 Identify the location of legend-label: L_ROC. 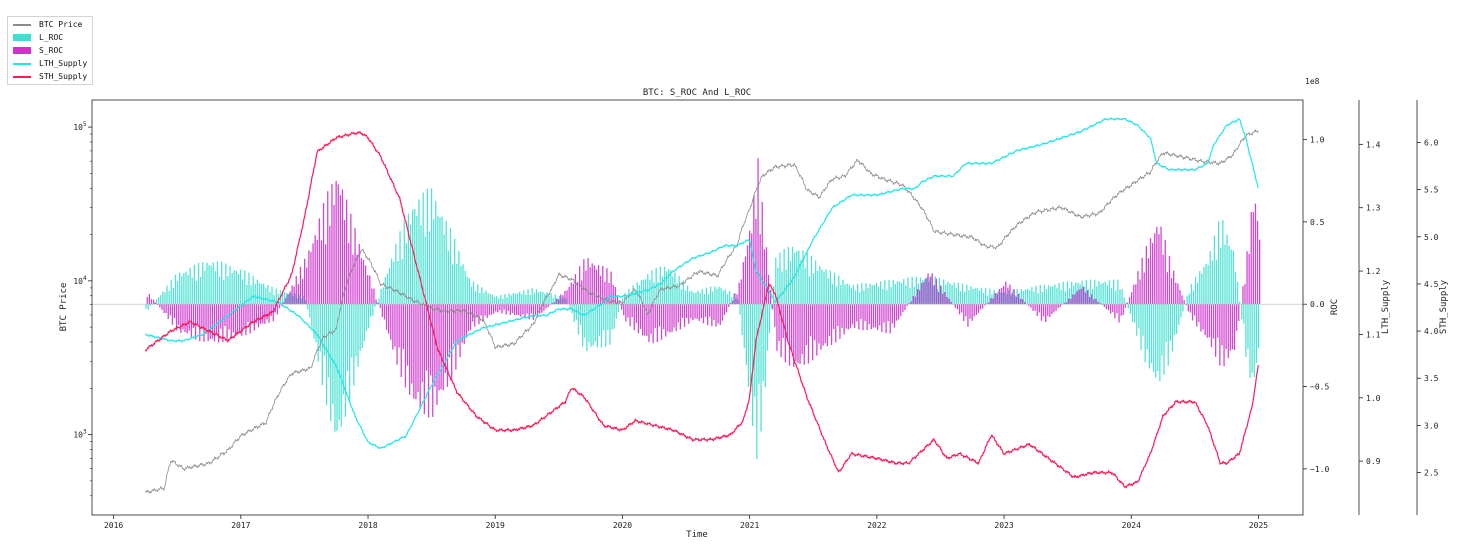
(51, 37).